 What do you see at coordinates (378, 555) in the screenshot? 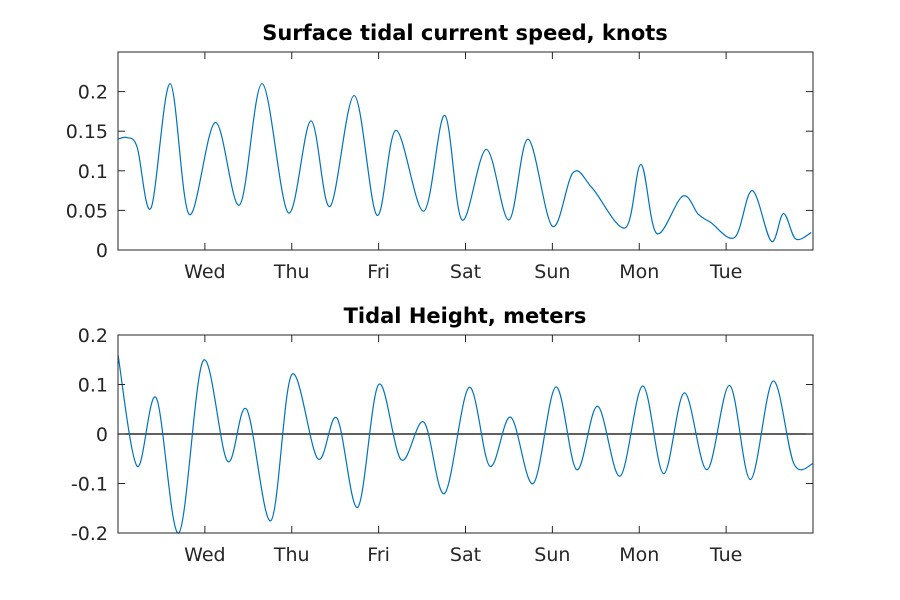
I see `tidal-height-x-tick-label: Fri` at bounding box center [378, 555].